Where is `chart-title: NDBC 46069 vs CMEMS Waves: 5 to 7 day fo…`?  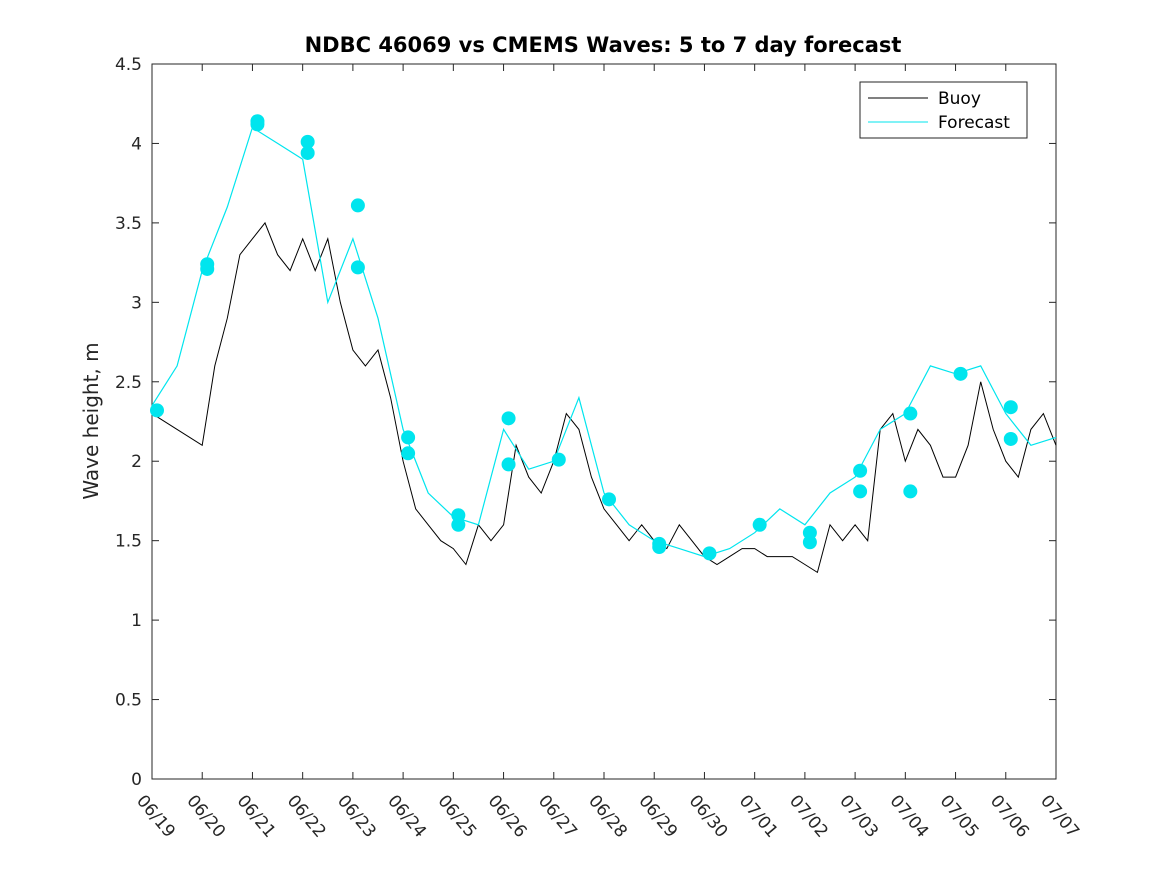 chart-title: NDBC 46069 vs CMEMS Waves: 5 to 7 day fo… is located at coordinates (603, 45).